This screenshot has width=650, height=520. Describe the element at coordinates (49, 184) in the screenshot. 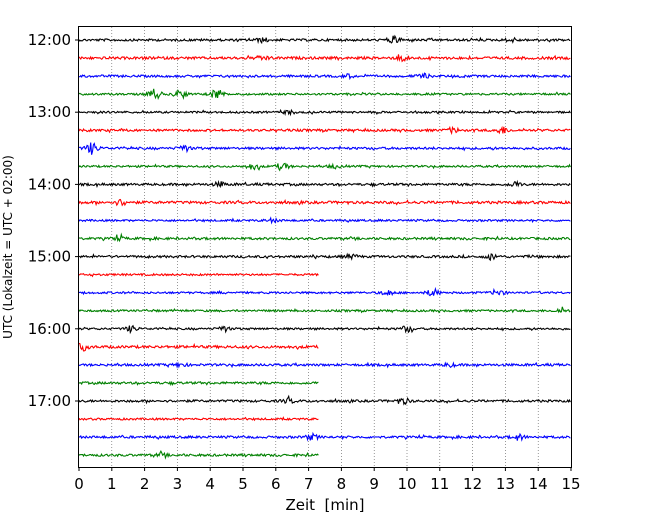

I see `y-tick-label: 14:00` at that location.